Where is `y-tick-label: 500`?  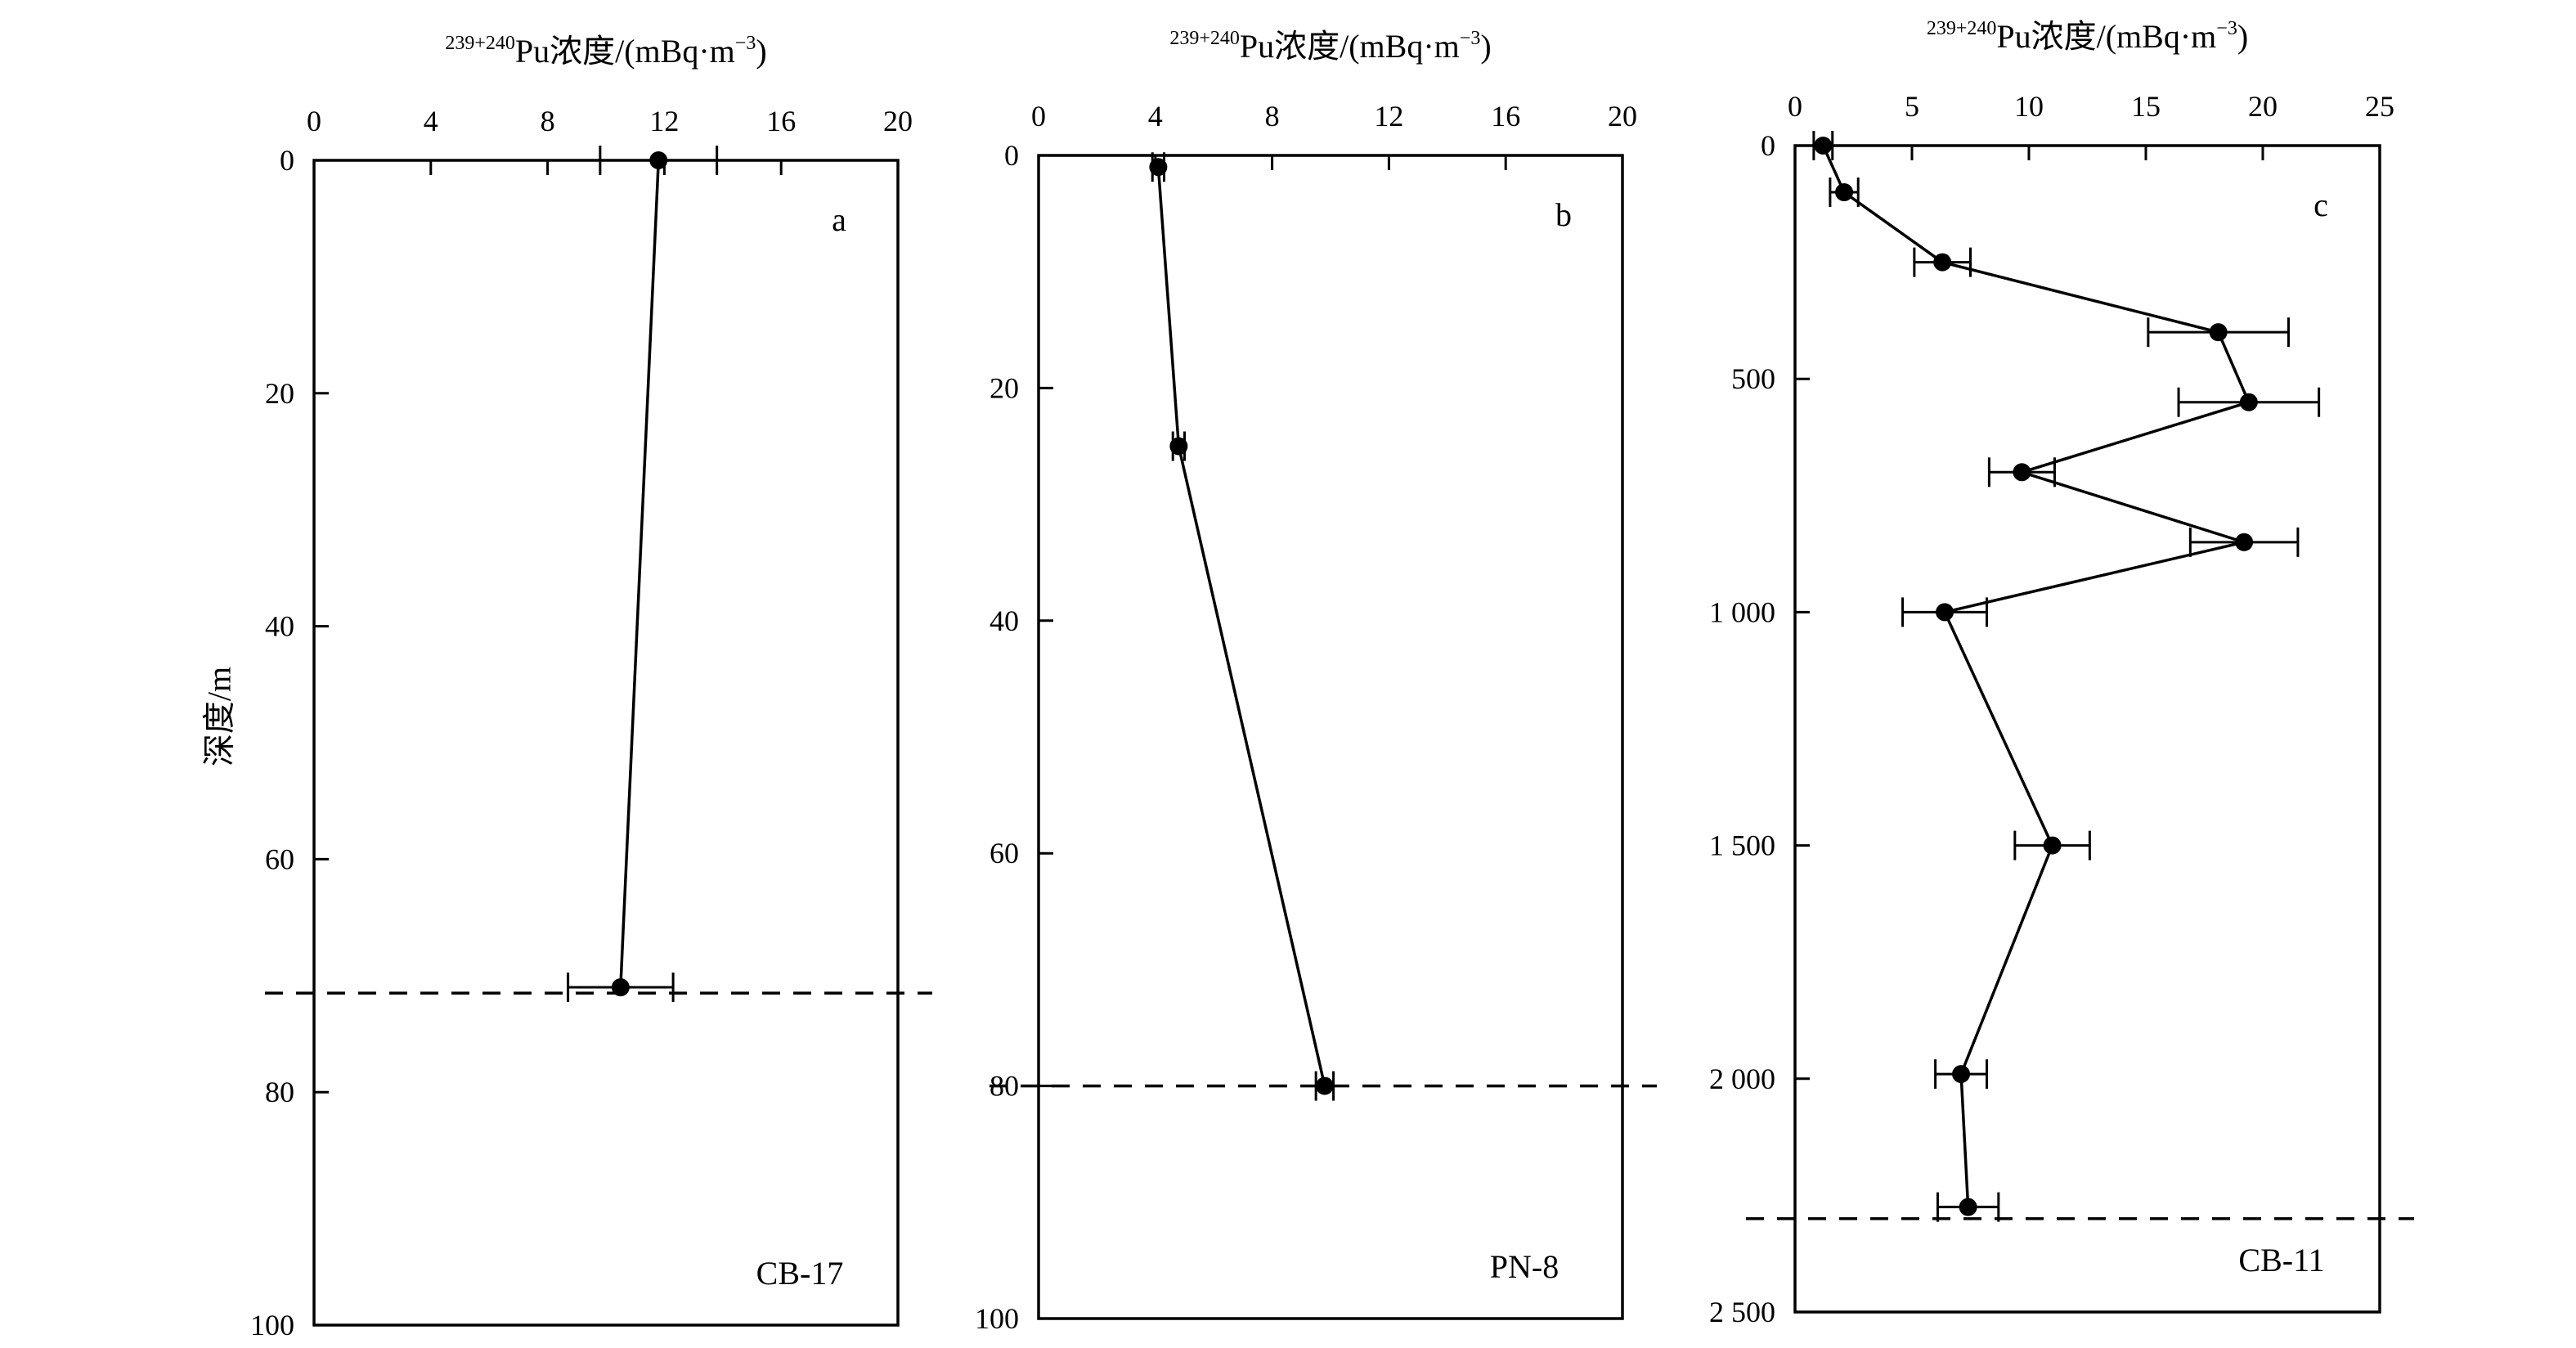
y-tick-label: 500 is located at coordinates (1753, 378).